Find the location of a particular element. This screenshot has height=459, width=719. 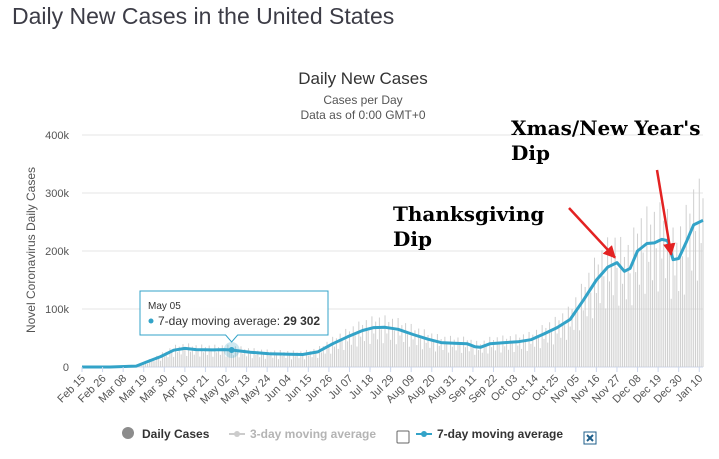

annotation-text: Thanksgiving is located at coordinates (468, 214).